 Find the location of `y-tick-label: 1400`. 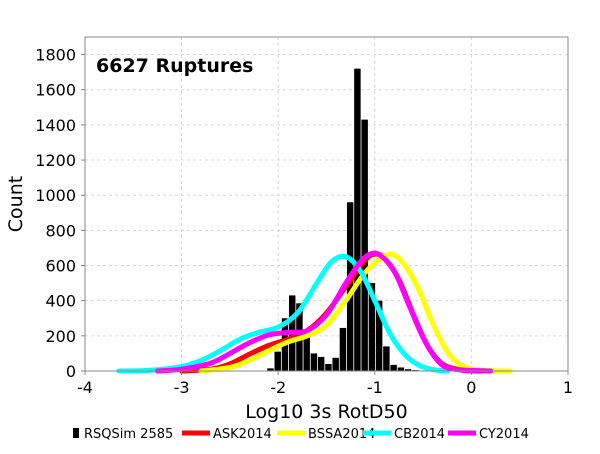

y-tick-label: 1400 is located at coordinates (55, 125).